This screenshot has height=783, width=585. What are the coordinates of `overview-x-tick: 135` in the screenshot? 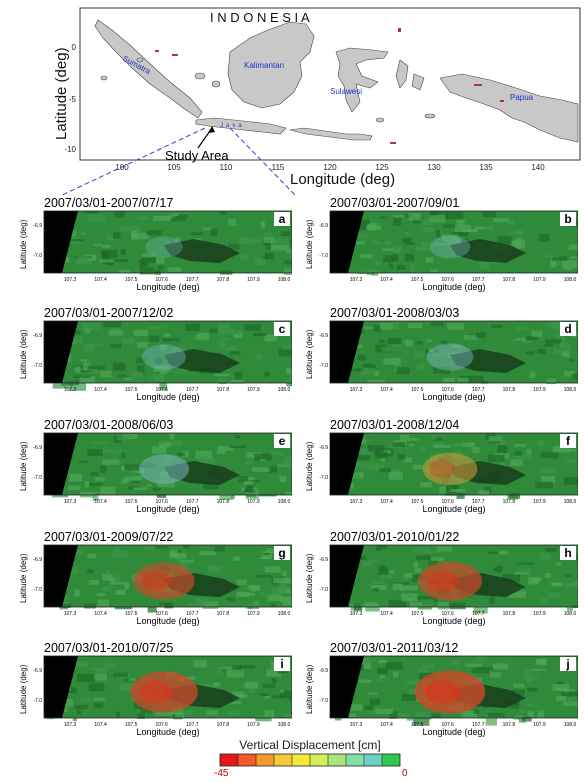 It's located at (486, 167).